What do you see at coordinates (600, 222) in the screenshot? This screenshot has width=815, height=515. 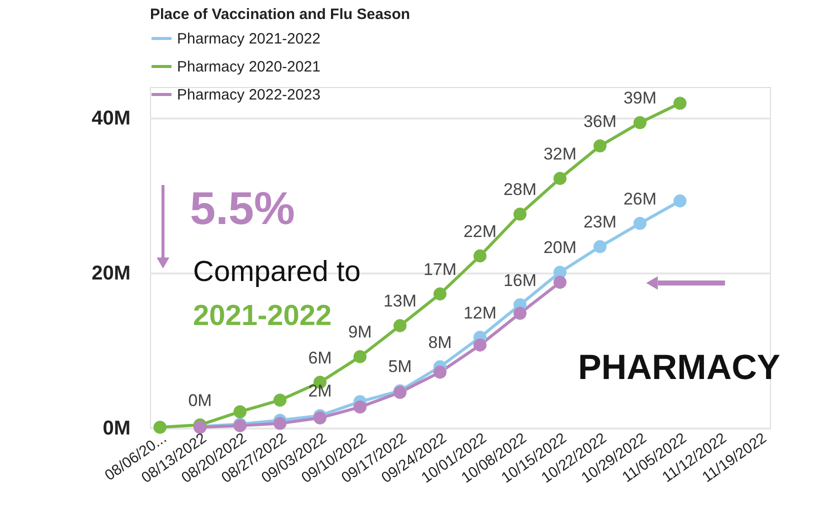 I see `data-label: 23M` at bounding box center [600, 222].